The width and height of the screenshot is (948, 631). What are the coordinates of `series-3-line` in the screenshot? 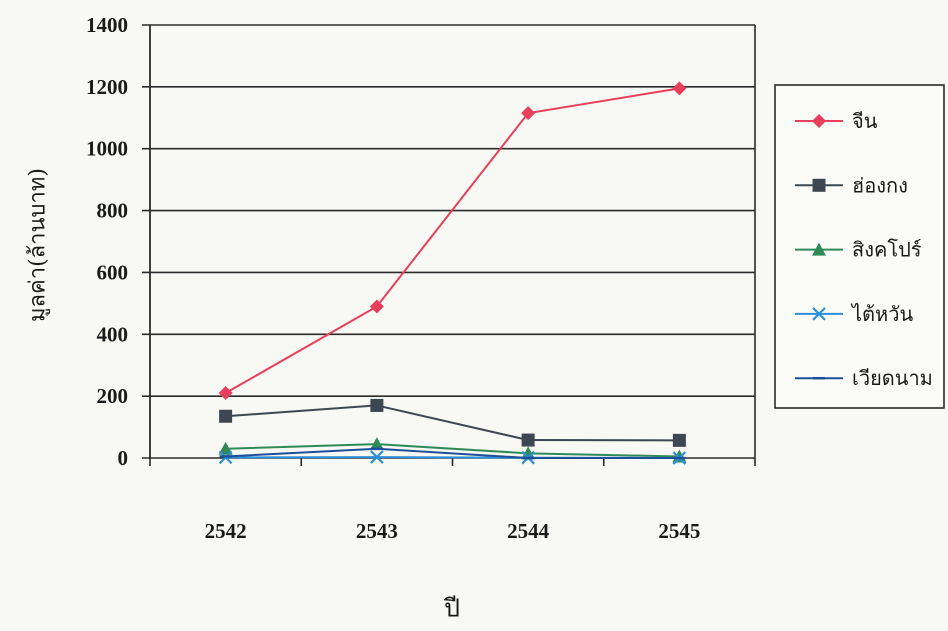 It's located at (452, 450).